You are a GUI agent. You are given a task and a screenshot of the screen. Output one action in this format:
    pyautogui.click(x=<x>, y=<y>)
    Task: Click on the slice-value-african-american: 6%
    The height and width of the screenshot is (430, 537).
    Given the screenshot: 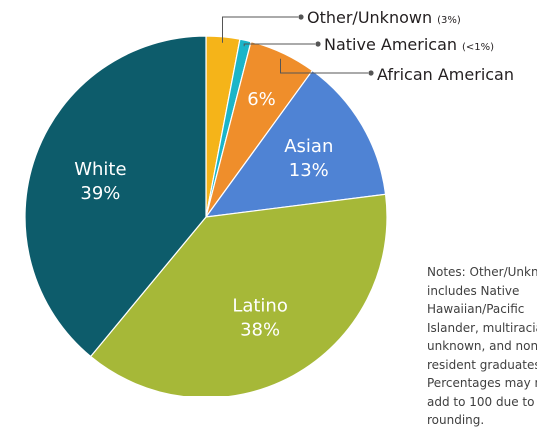 What is the action you would take?
    pyautogui.click(x=261, y=99)
    